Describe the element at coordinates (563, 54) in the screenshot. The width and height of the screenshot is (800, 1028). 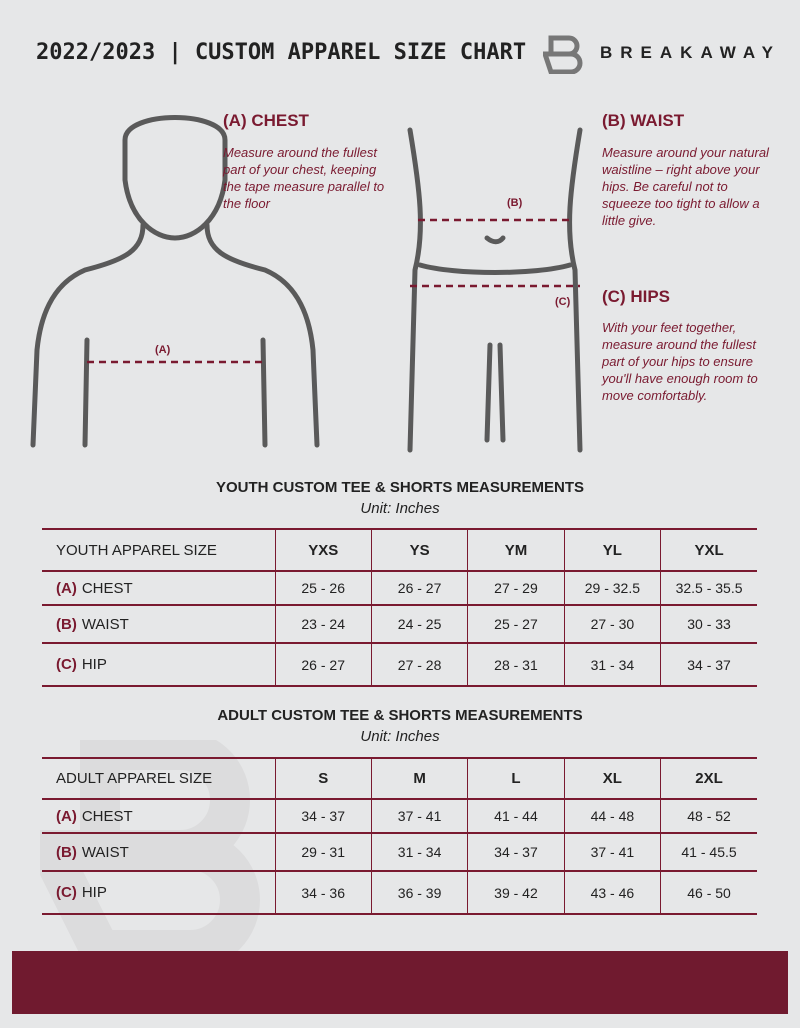
I see `breakaway-logo-icon` at that location.